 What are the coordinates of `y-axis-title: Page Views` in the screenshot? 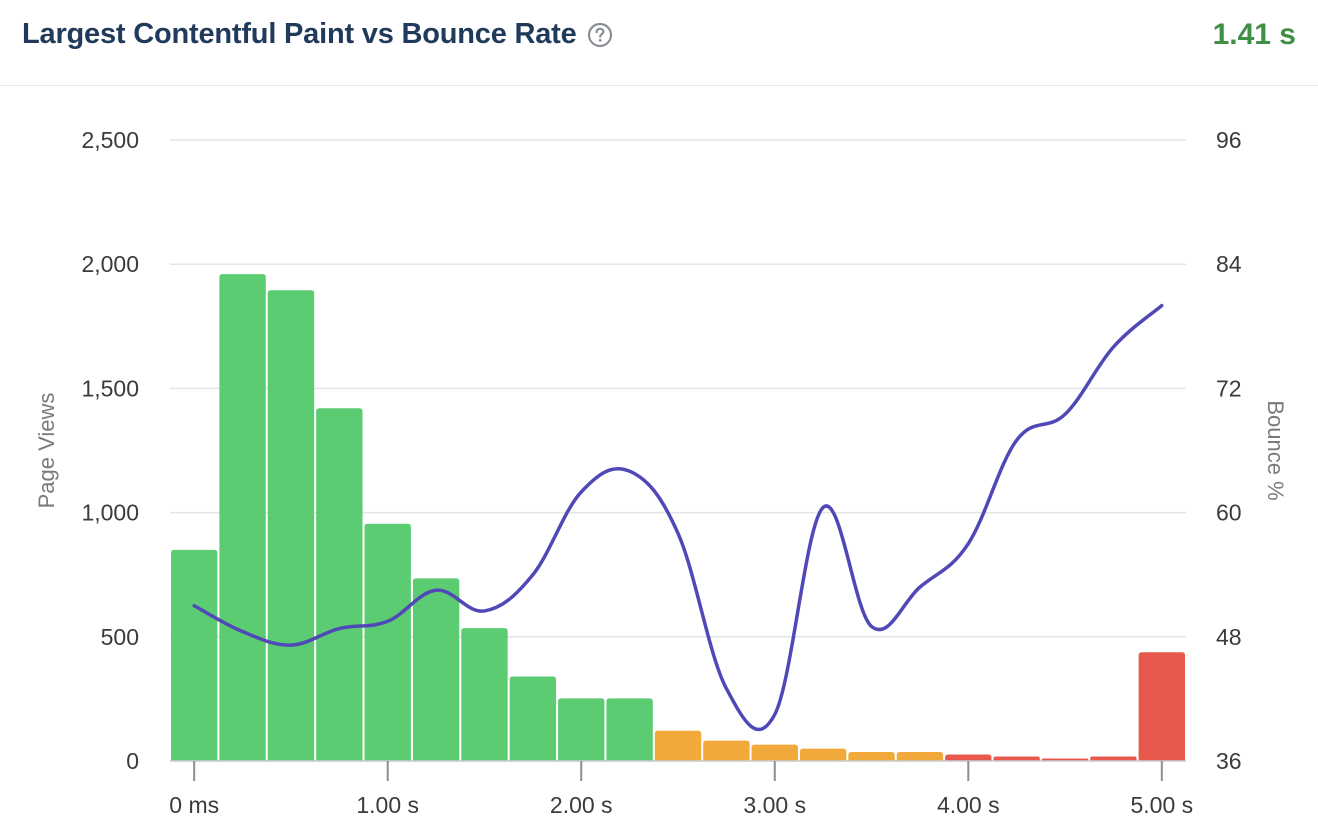 It's located at (46, 451).